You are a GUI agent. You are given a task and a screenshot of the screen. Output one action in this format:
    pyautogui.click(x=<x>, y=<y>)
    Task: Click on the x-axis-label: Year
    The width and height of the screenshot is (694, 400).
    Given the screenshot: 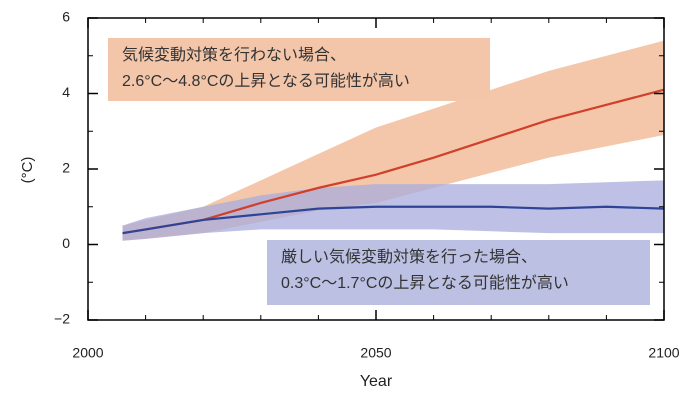 What is the action you would take?
    pyautogui.click(x=376, y=381)
    